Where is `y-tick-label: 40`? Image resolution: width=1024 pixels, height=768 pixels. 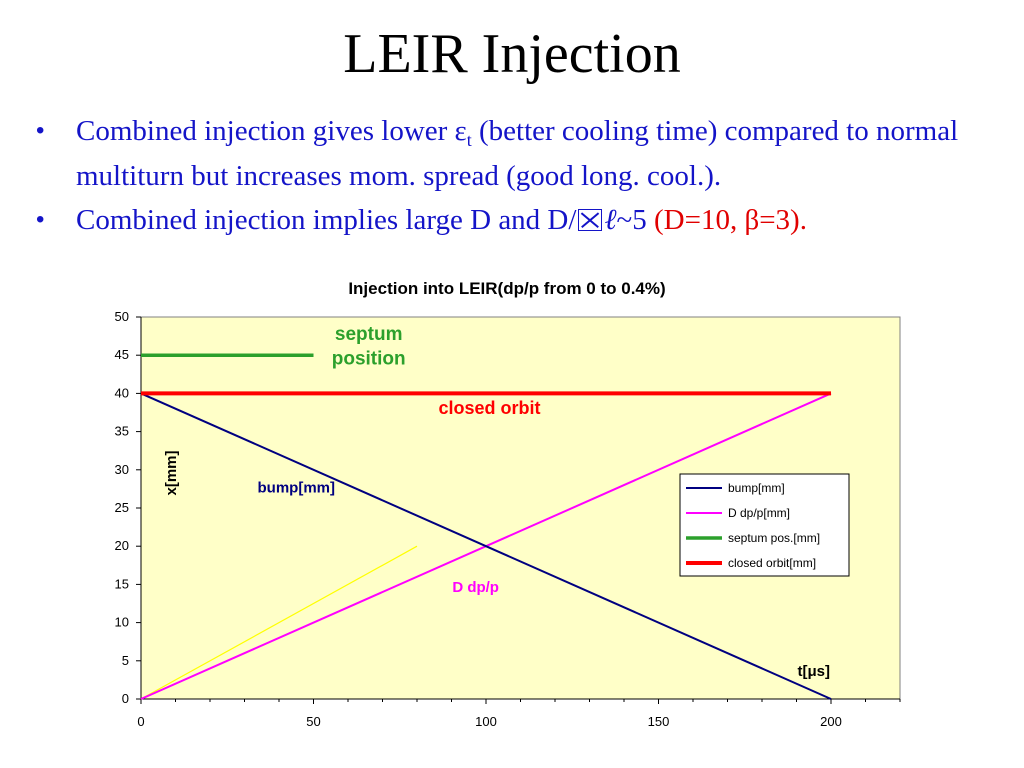 y-tick-label: 40 is located at coordinates (122, 392).